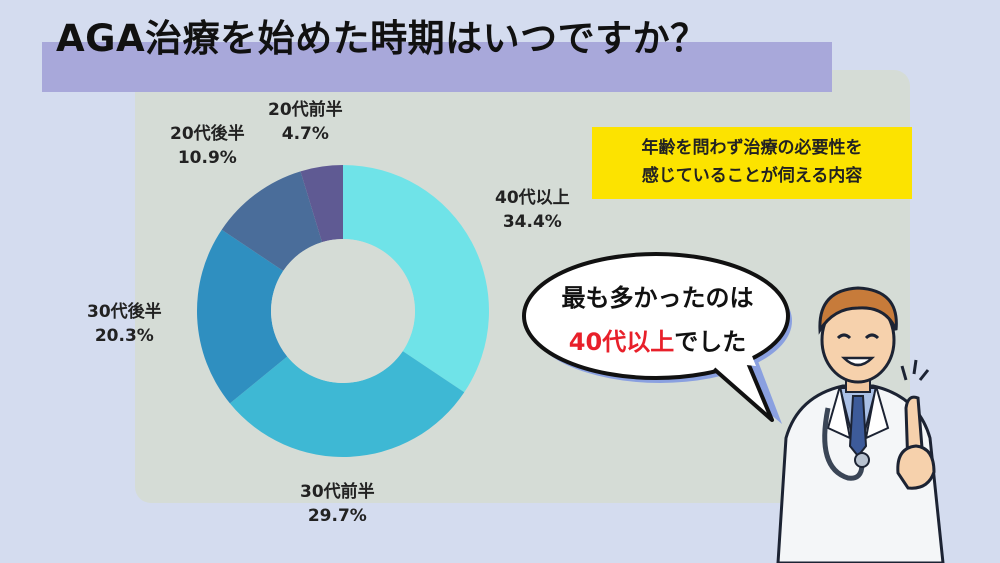 Image resolution: width=1000 pixels, height=563 pixels. What do you see at coordinates (207, 134) in the screenshot?
I see `slice-category: 20代後半` at bounding box center [207, 134].